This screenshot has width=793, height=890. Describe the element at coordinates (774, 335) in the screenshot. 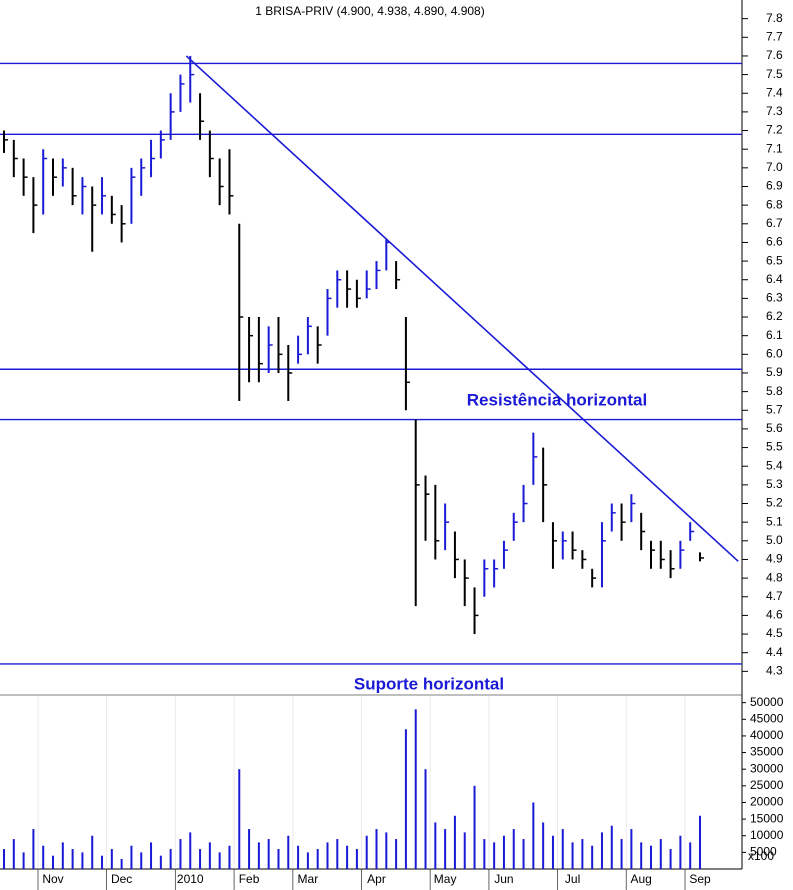

I see `y-tick-label: 6.1` at that location.